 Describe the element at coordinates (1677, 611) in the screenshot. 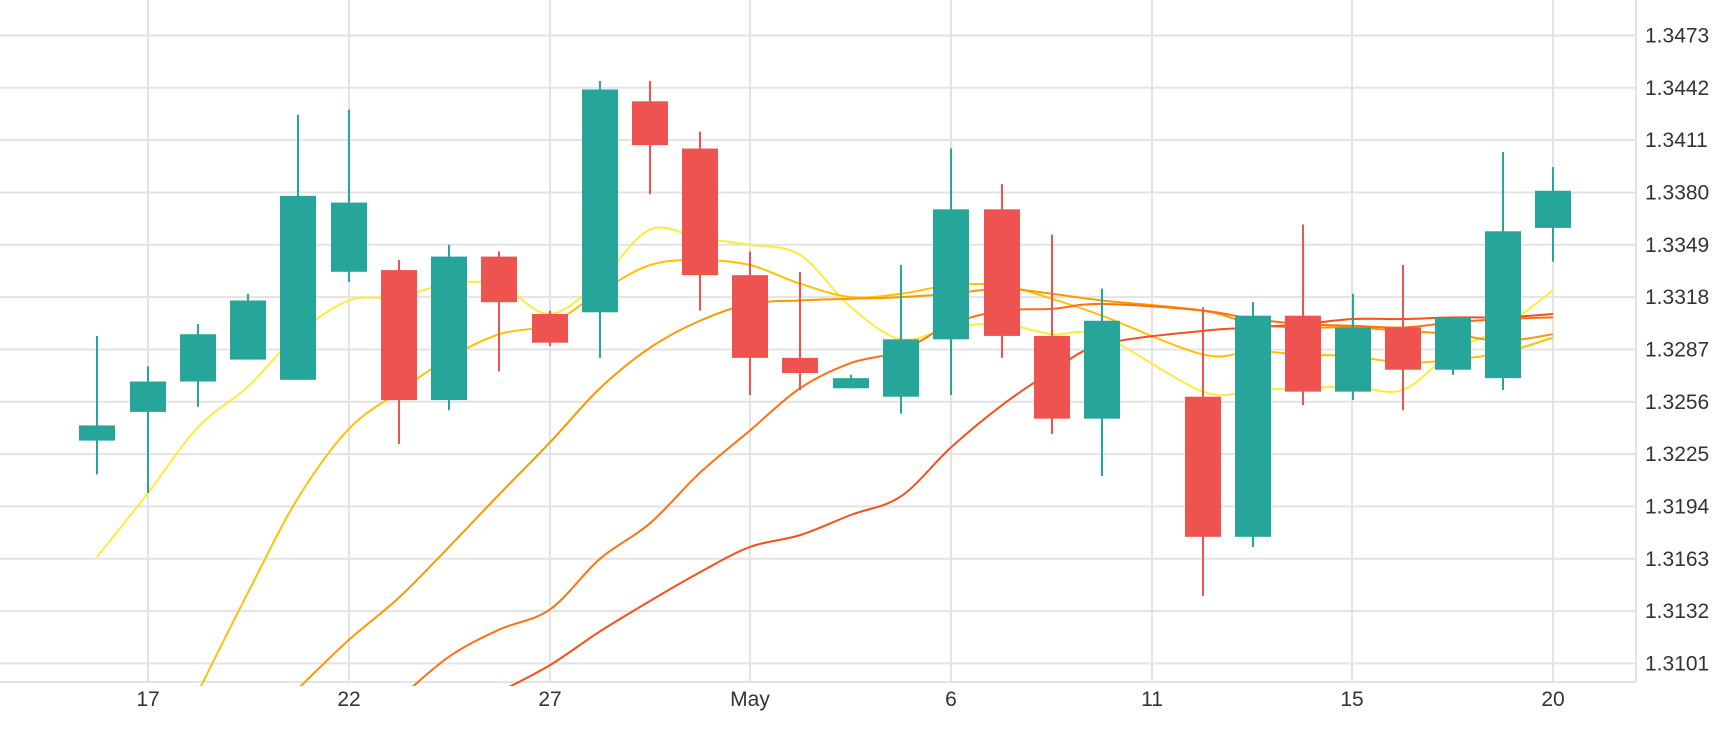

I see `y-tick-label: 1.3132` at that location.